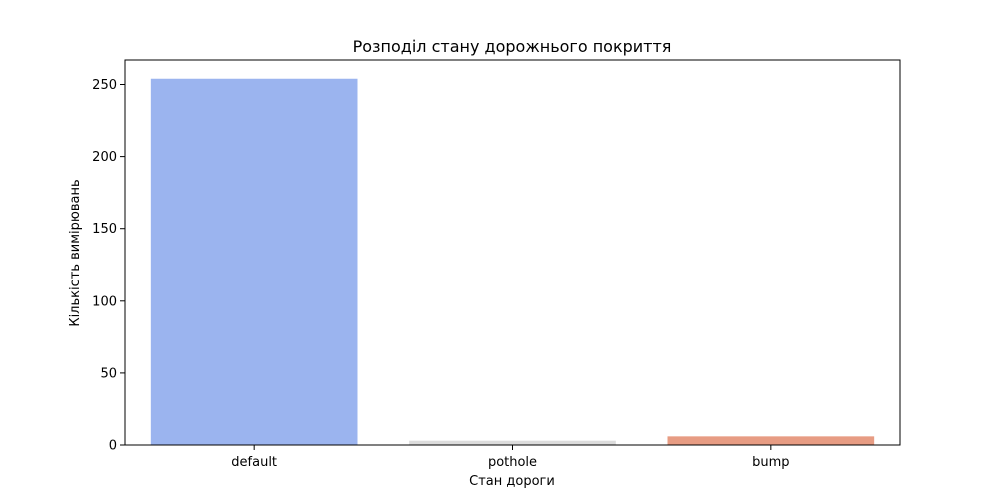 Image resolution: width=1000 pixels, height=504 pixels. What do you see at coordinates (104, 301) in the screenshot?
I see `y-tick-label: 100` at bounding box center [104, 301].